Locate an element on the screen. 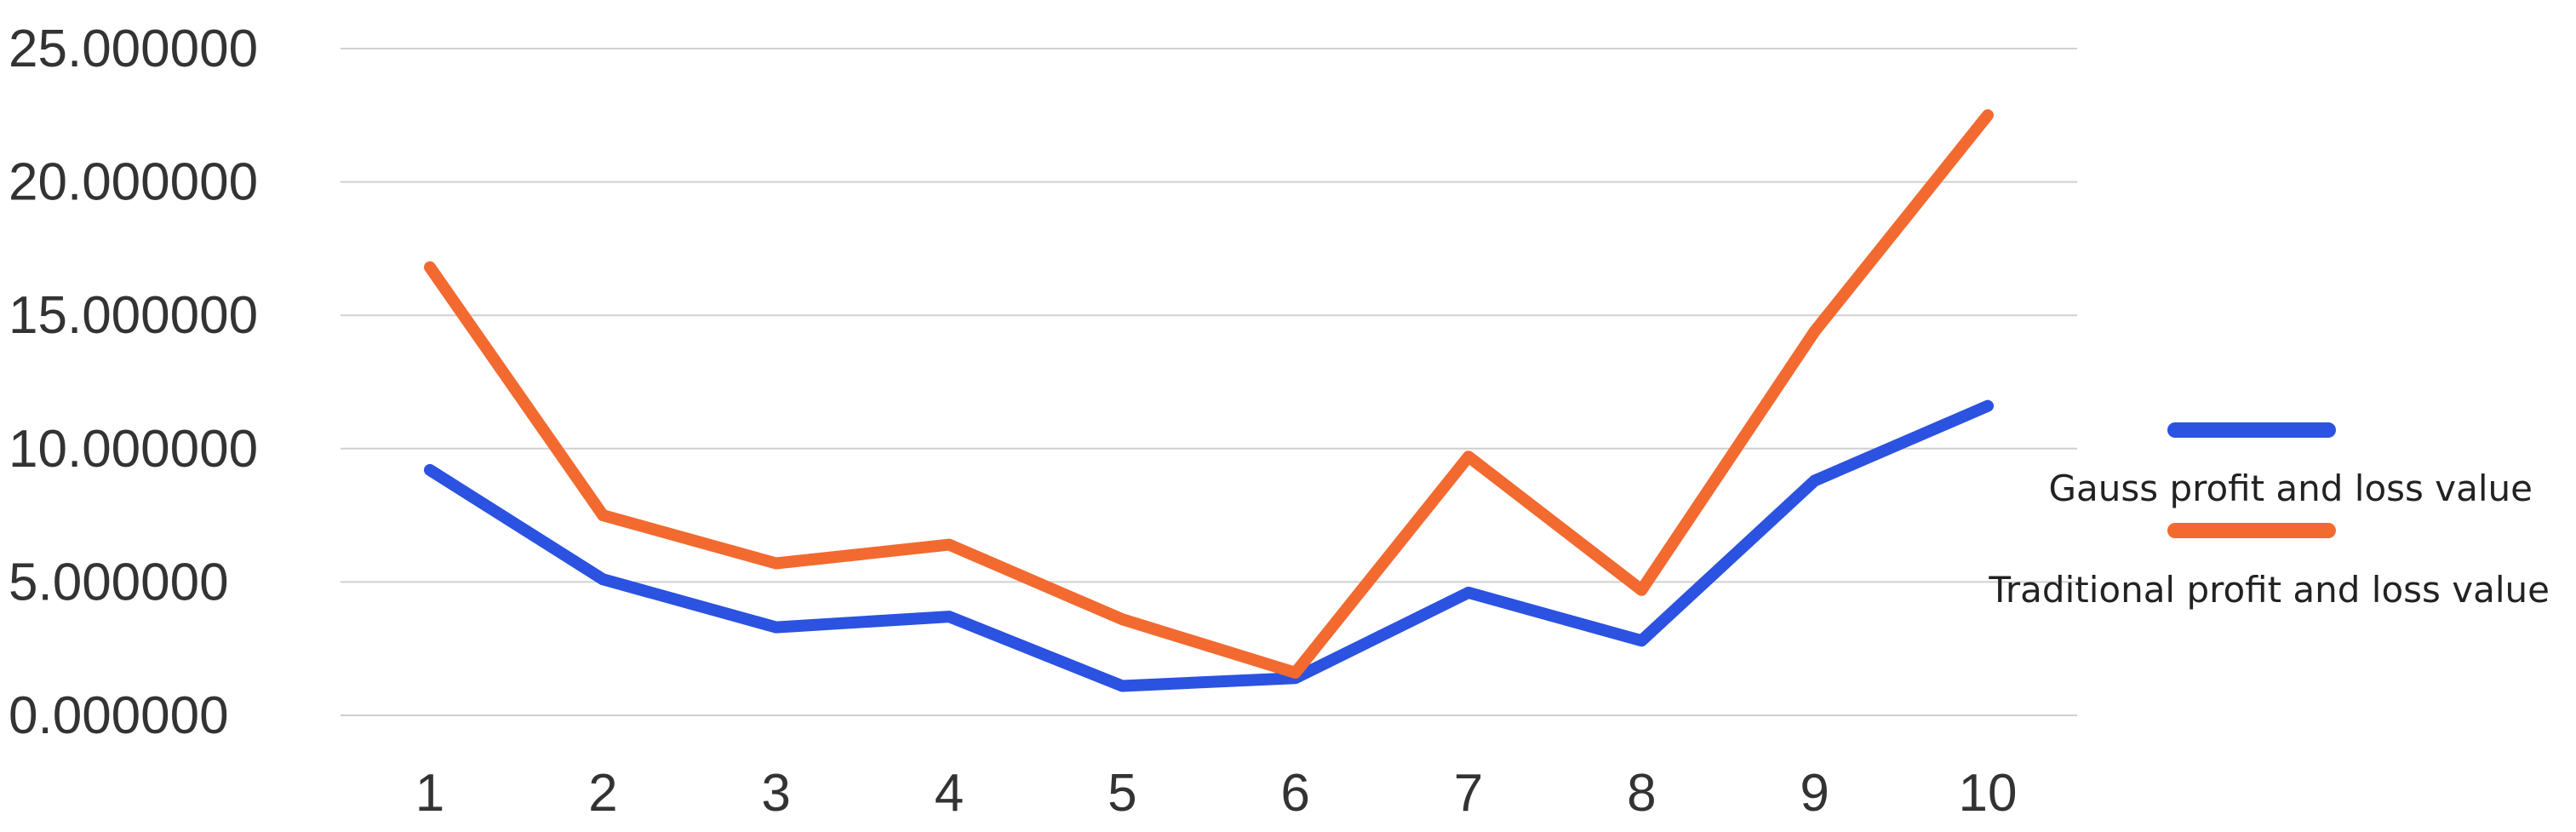 This screenshot has width=2576, height=832. x-tick-label: 5 is located at coordinates (1122, 794).